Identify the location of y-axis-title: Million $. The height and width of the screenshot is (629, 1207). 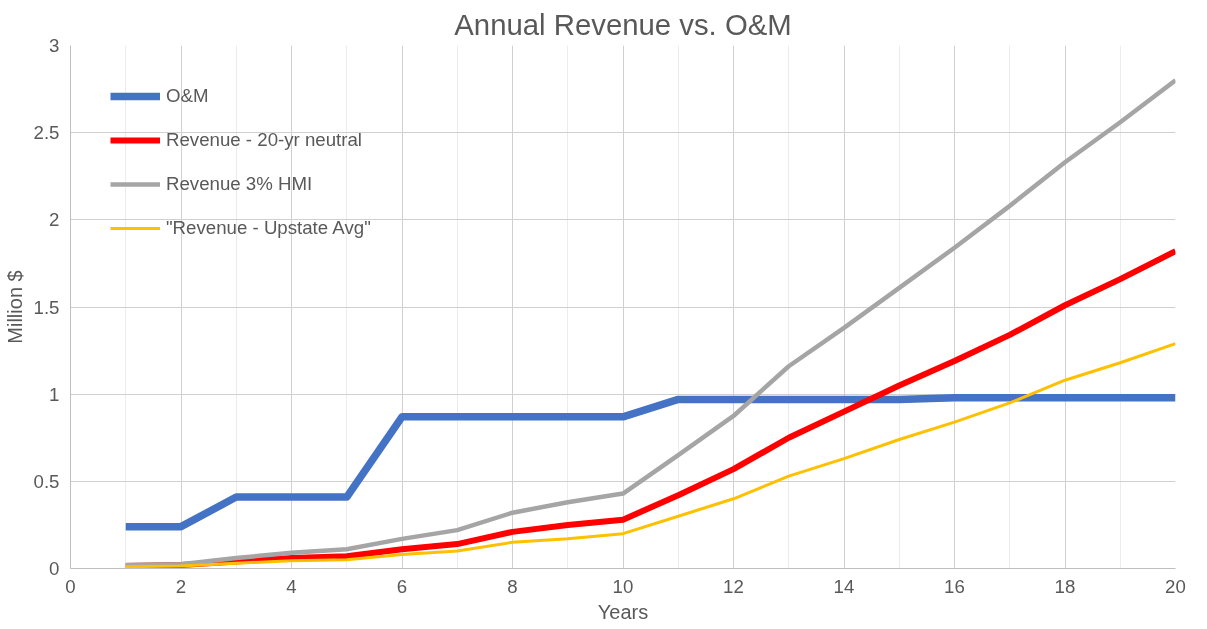
(14, 307).